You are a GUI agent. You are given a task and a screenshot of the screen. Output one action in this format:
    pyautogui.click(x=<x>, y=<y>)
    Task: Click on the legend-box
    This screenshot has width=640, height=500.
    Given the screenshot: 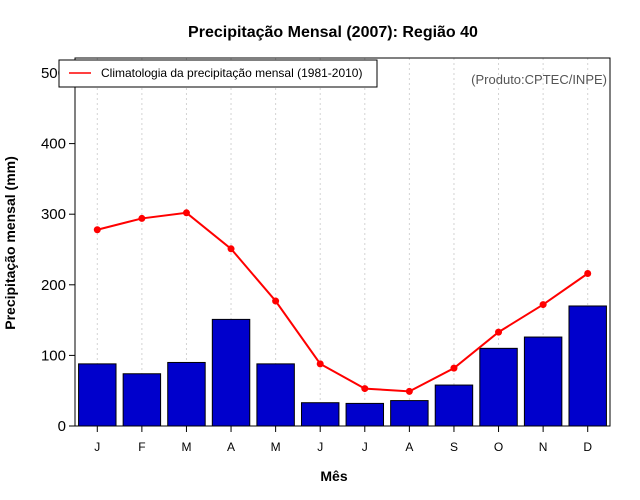 What is the action you would take?
    pyautogui.click(x=218, y=73)
    